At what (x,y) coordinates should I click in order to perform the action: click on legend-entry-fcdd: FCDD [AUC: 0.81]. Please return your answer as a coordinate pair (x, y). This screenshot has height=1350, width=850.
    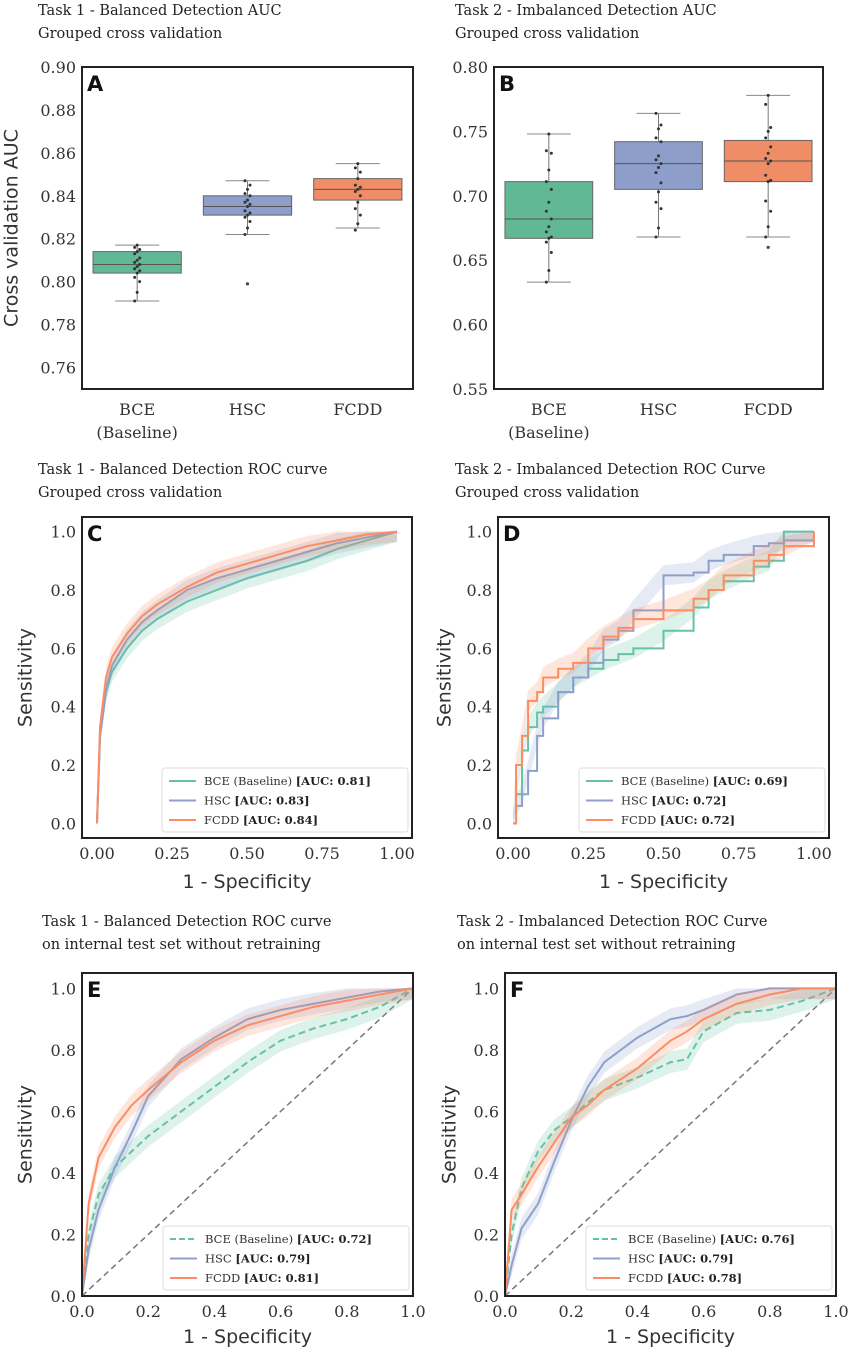
    Looking at the image, I should click on (262, 1278).